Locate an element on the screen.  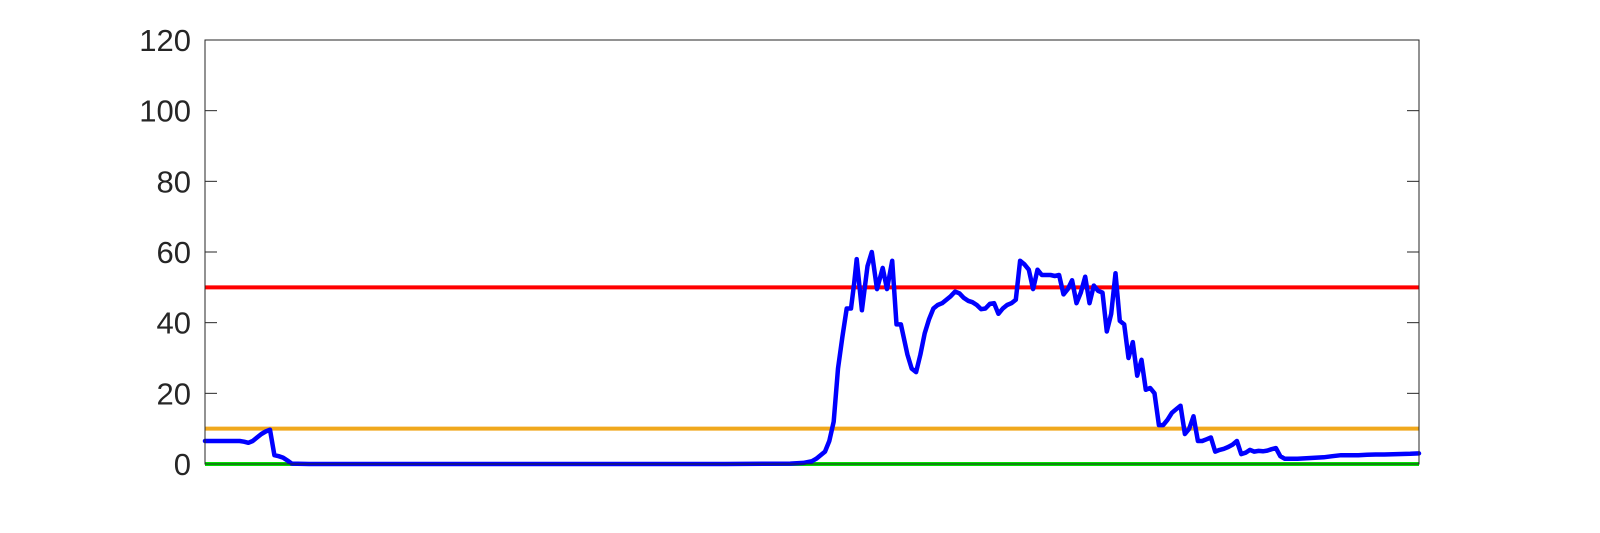
y-tick-label: 80 is located at coordinates (174, 181).